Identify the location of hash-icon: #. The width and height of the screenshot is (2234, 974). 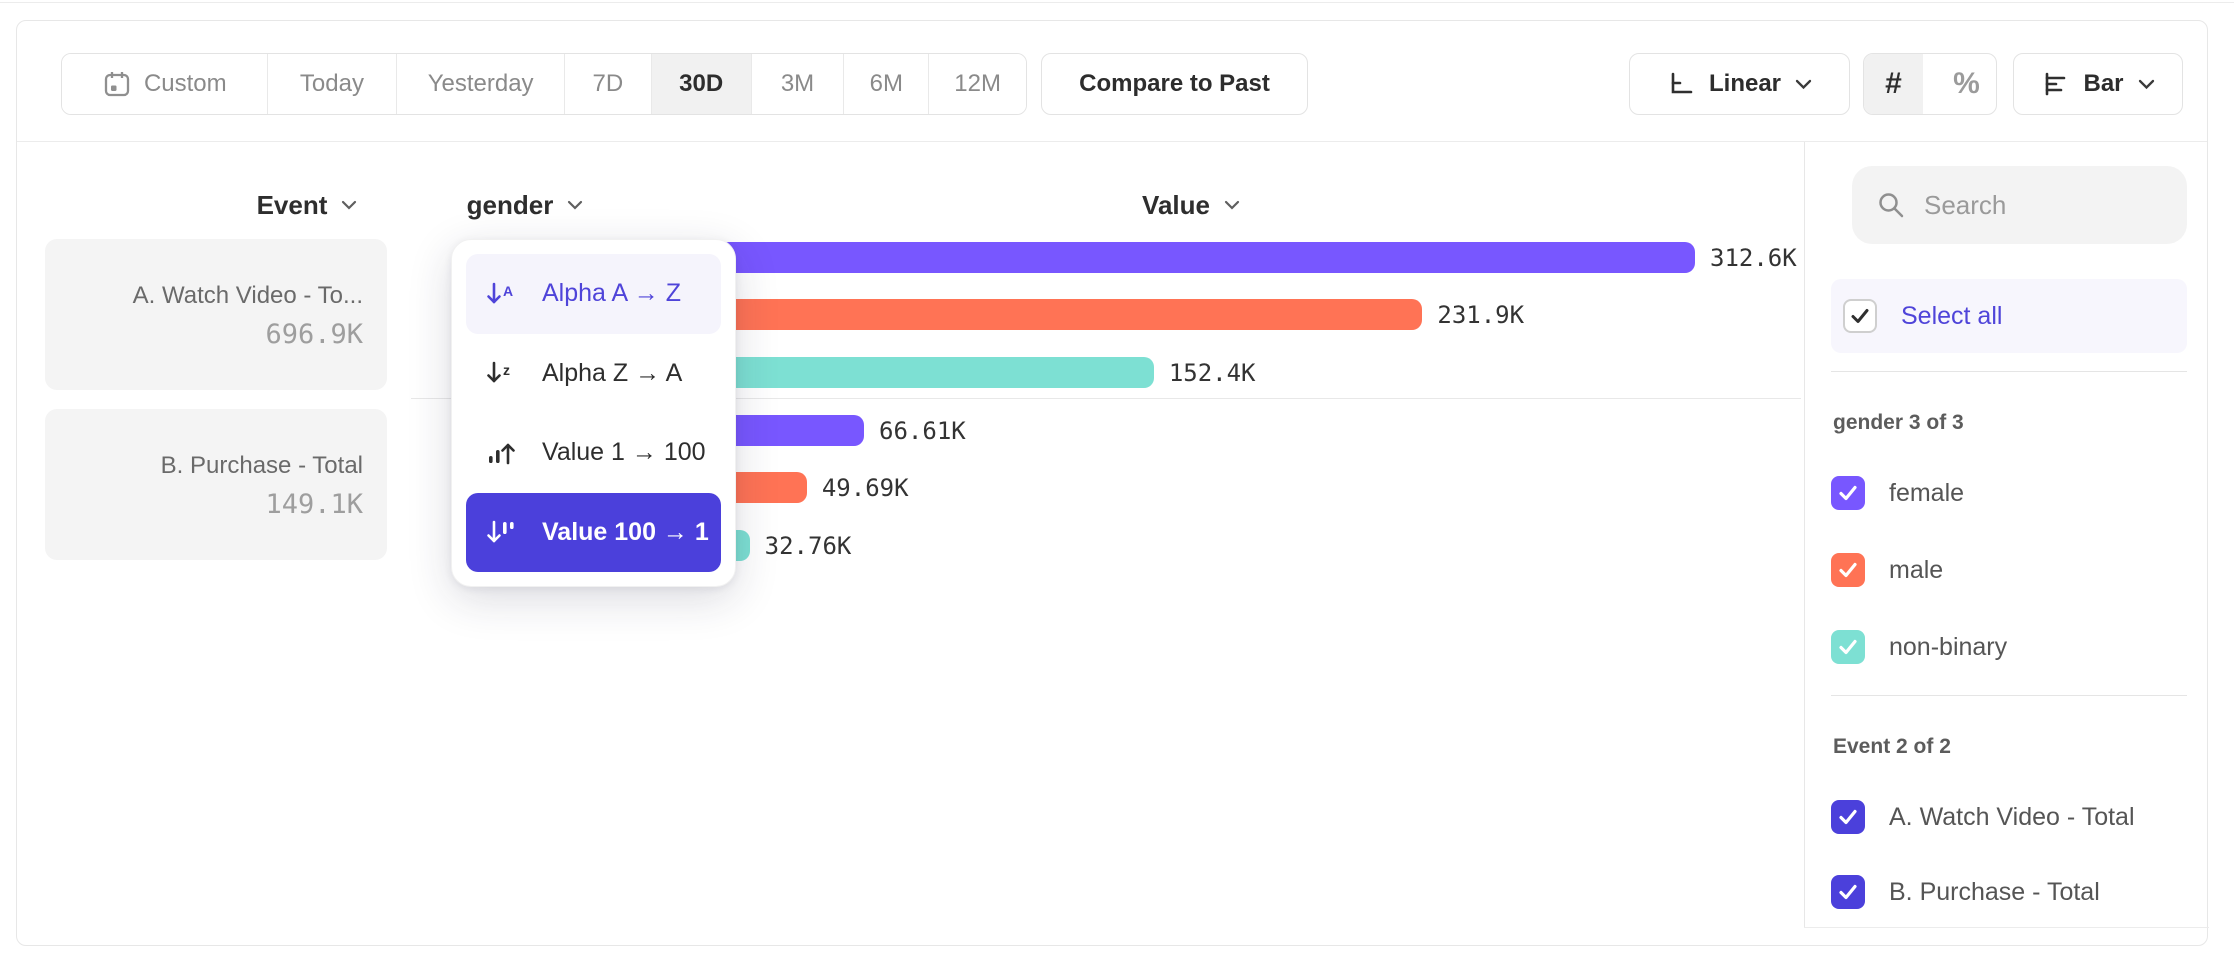
(1893, 83).